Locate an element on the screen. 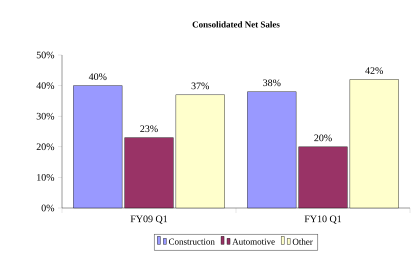 The height and width of the screenshot is (260, 414). y-tick-label: 20% is located at coordinates (45, 146).